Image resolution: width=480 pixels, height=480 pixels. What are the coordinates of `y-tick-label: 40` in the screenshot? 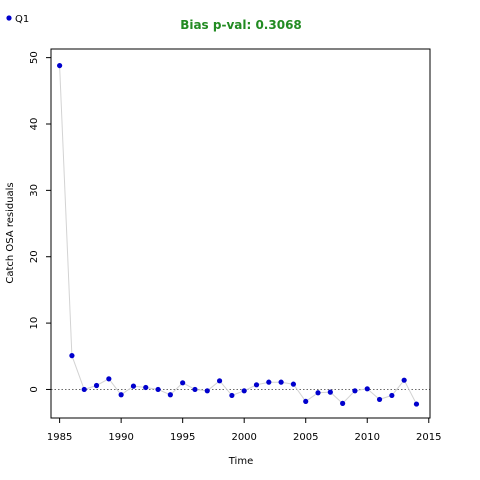 It's located at (34, 124).